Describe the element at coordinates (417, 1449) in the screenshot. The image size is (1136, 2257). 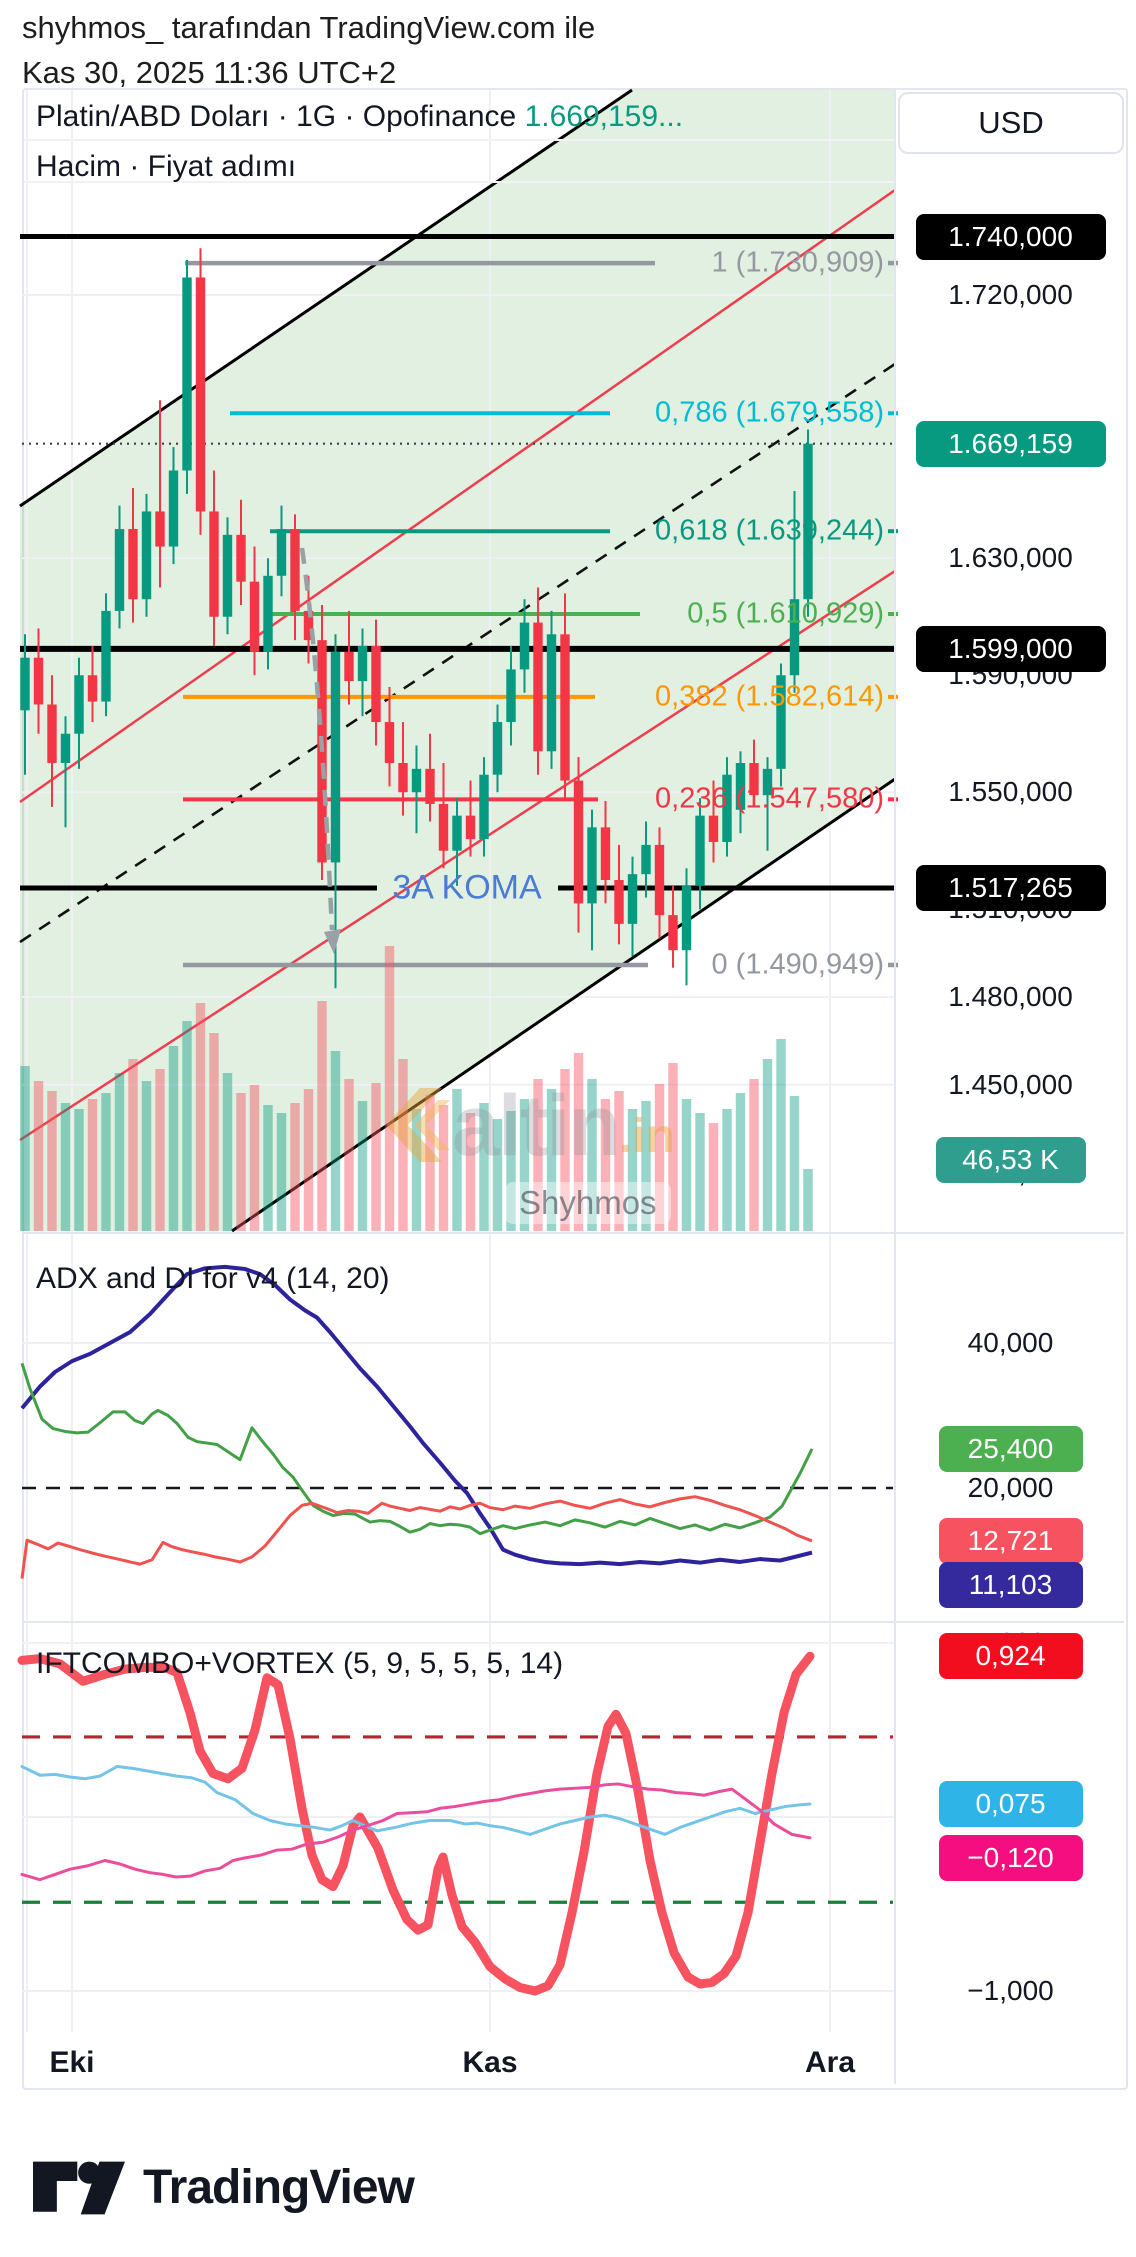
I see `series-+DI` at that location.